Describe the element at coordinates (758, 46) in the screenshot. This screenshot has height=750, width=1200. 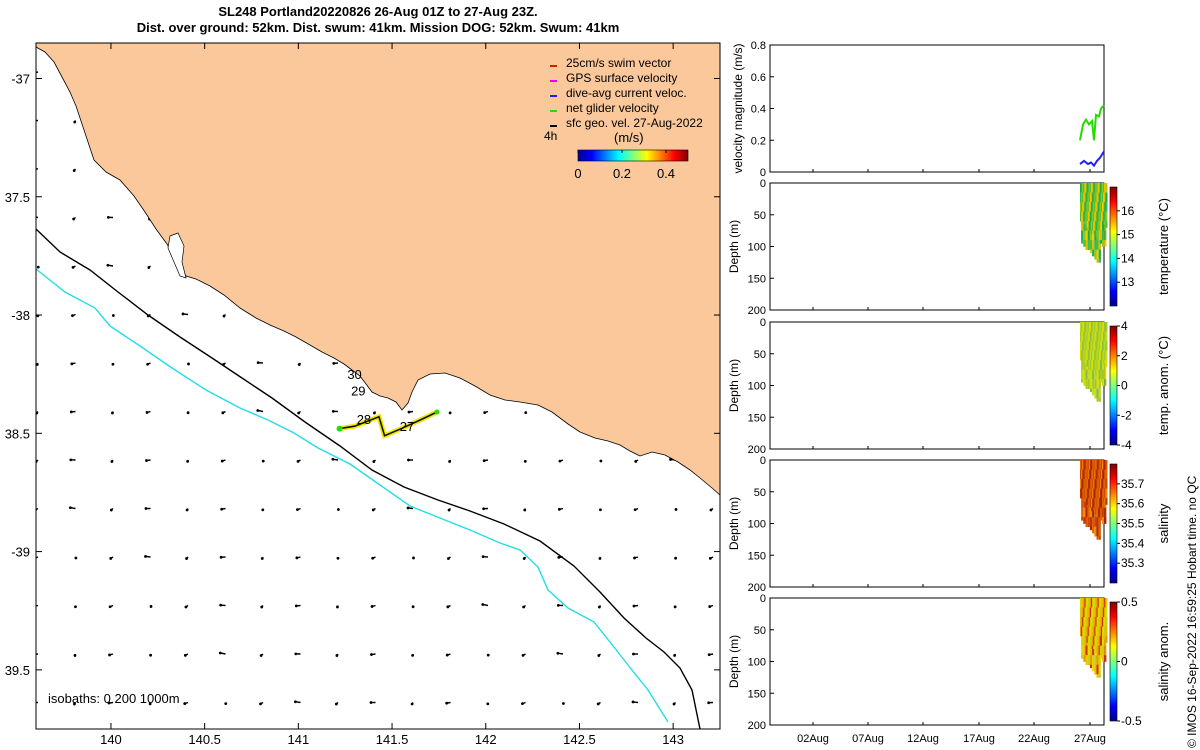
I see `velocity-y-tick-label: 0.8` at that location.